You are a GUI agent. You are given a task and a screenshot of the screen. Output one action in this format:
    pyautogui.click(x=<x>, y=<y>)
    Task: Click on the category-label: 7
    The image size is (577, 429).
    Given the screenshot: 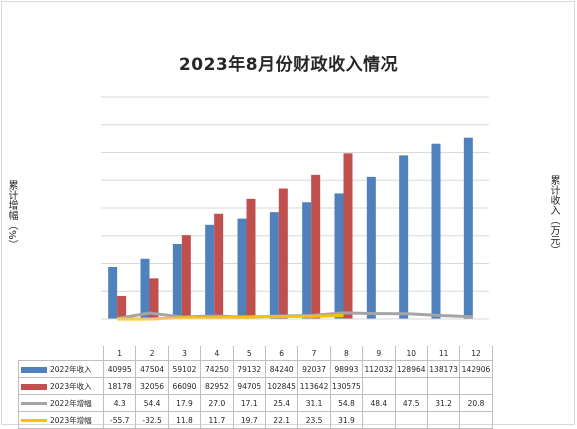 What is the action you would take?
    pyautogui.click(x=314, y=353)
    